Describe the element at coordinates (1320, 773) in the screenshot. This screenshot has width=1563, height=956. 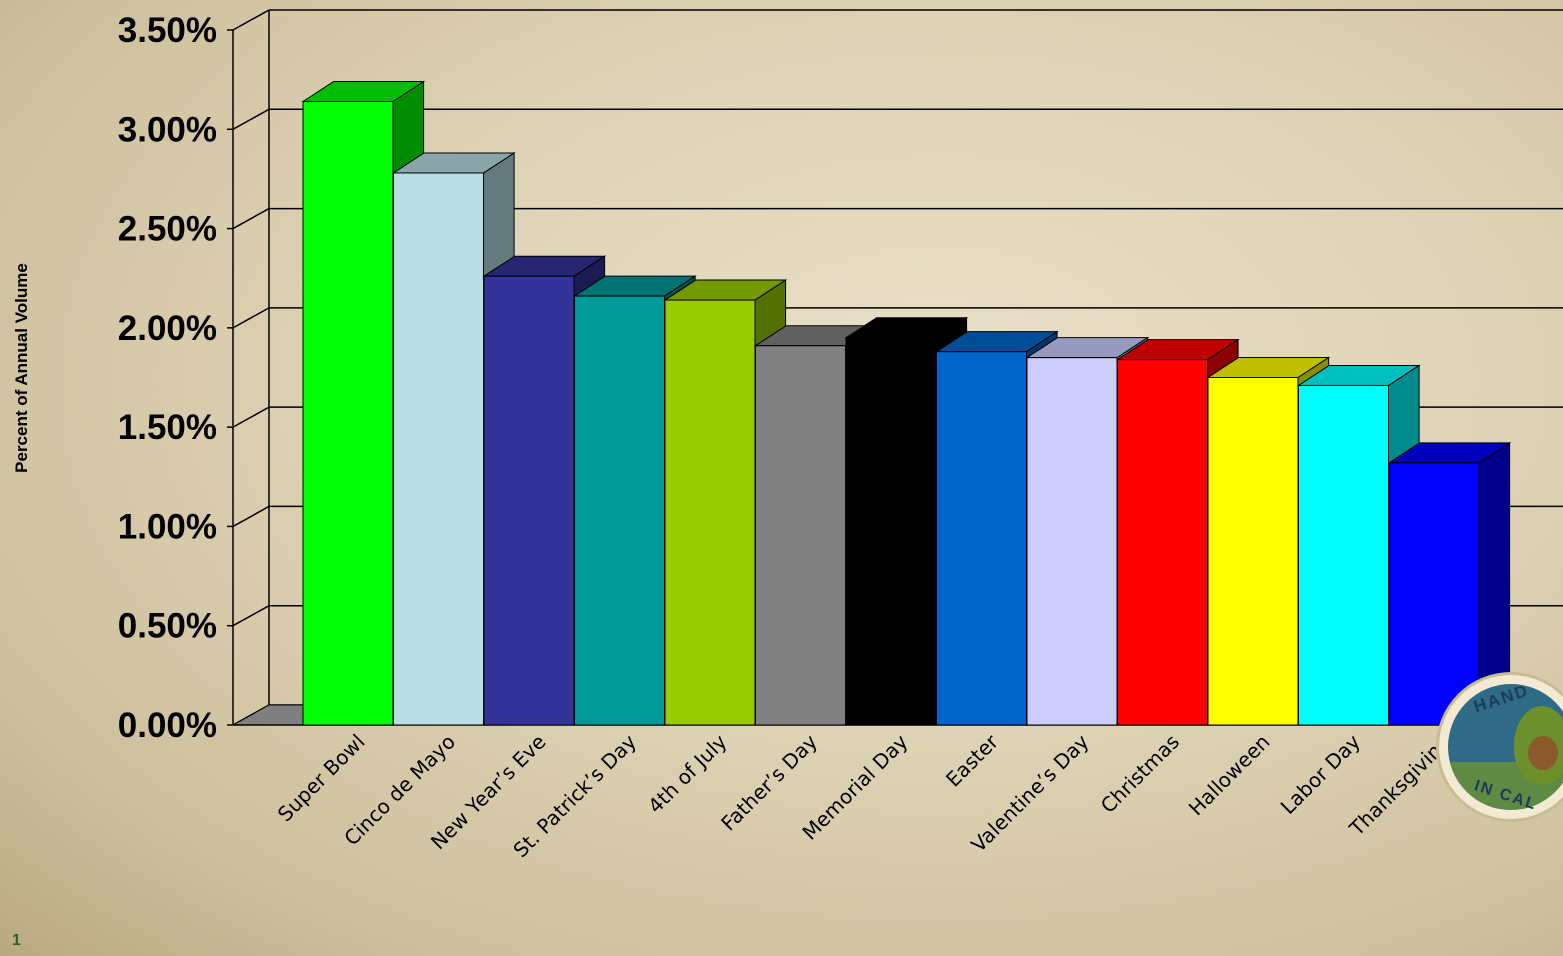
I see `x-tick-label: Labor Day` at that location.